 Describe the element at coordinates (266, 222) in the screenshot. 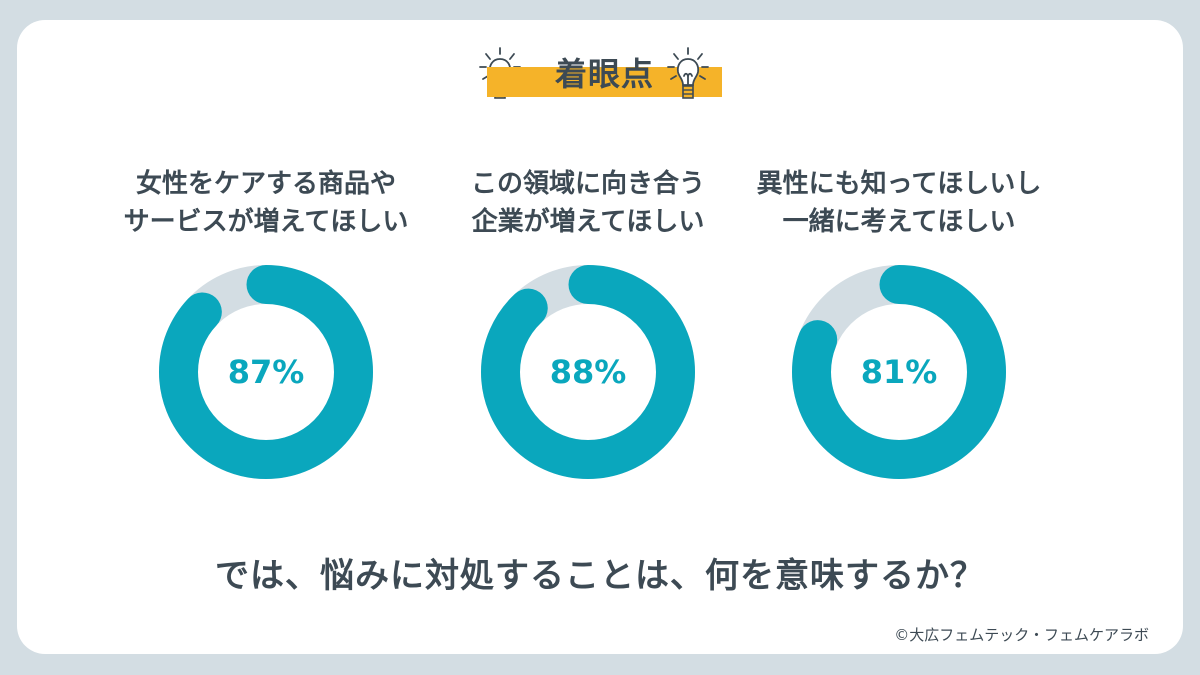

I see `chart-title-line-2: サービスが増えてほしい` at that location.